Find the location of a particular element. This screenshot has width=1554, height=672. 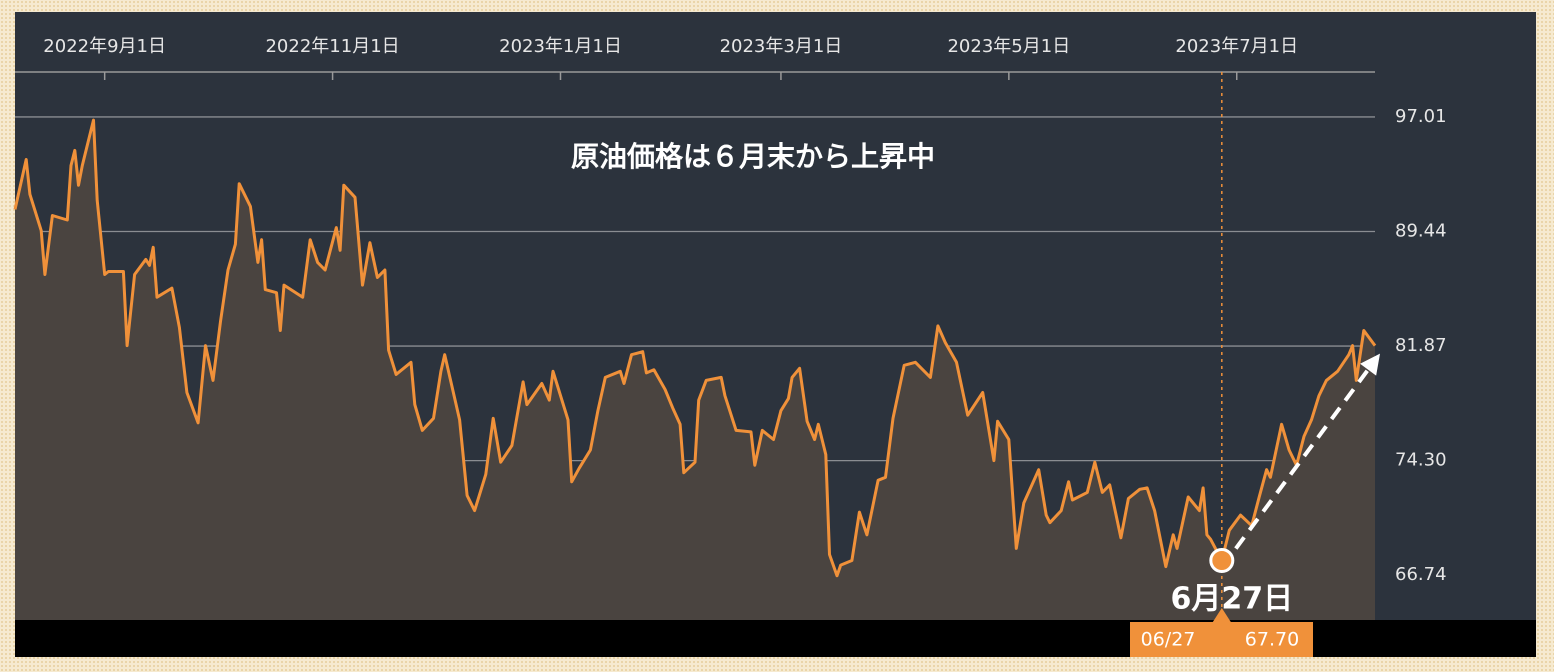

y-tick-label: 81.87 is located at coordinates (1421, 345).